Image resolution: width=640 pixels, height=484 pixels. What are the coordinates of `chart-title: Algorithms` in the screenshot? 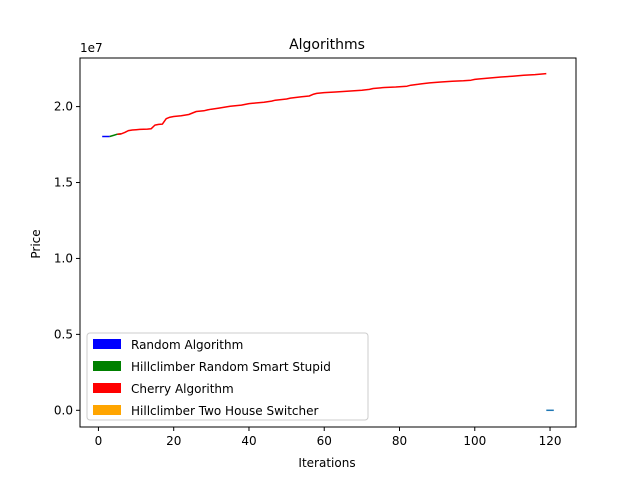 It's located at (327, 45).